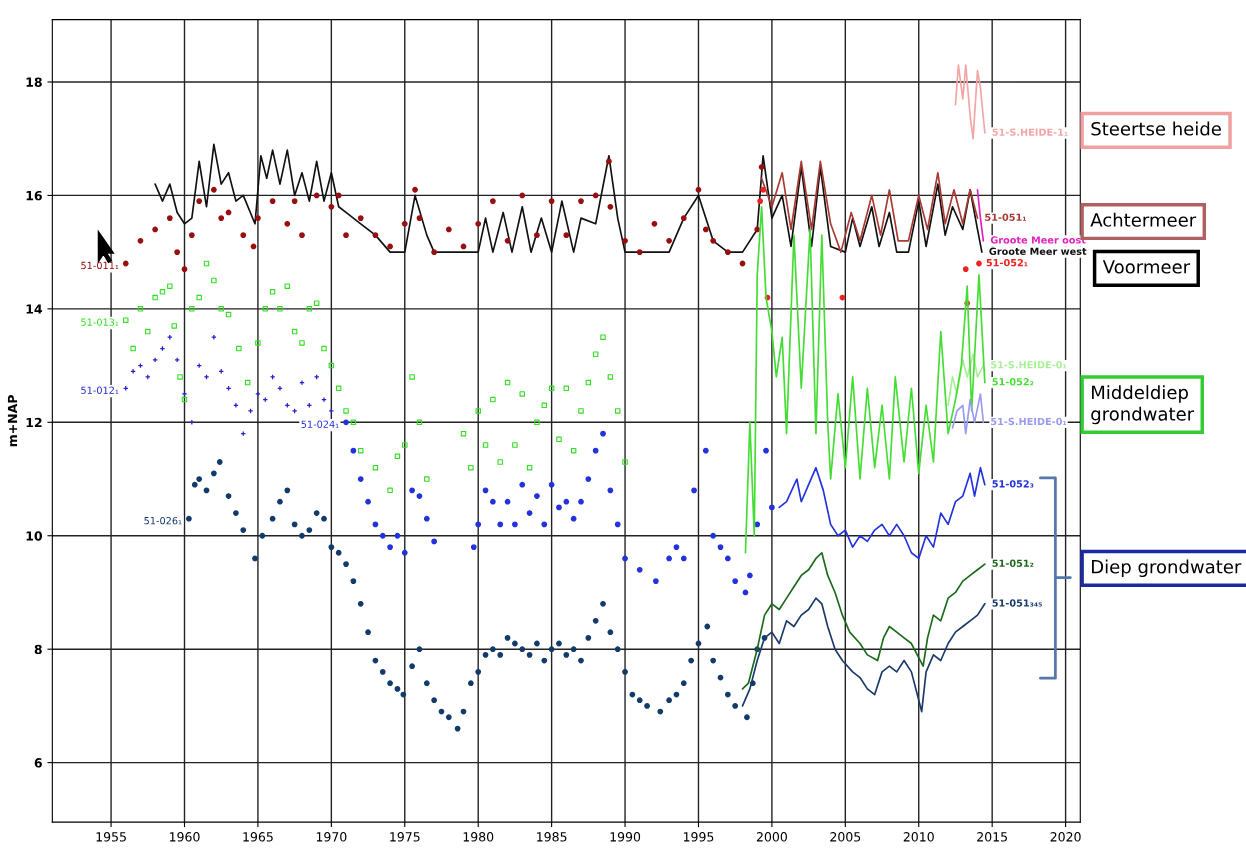  I want to click on series-label: 51-S.HEIDE-1₁, so click(1030, 132).